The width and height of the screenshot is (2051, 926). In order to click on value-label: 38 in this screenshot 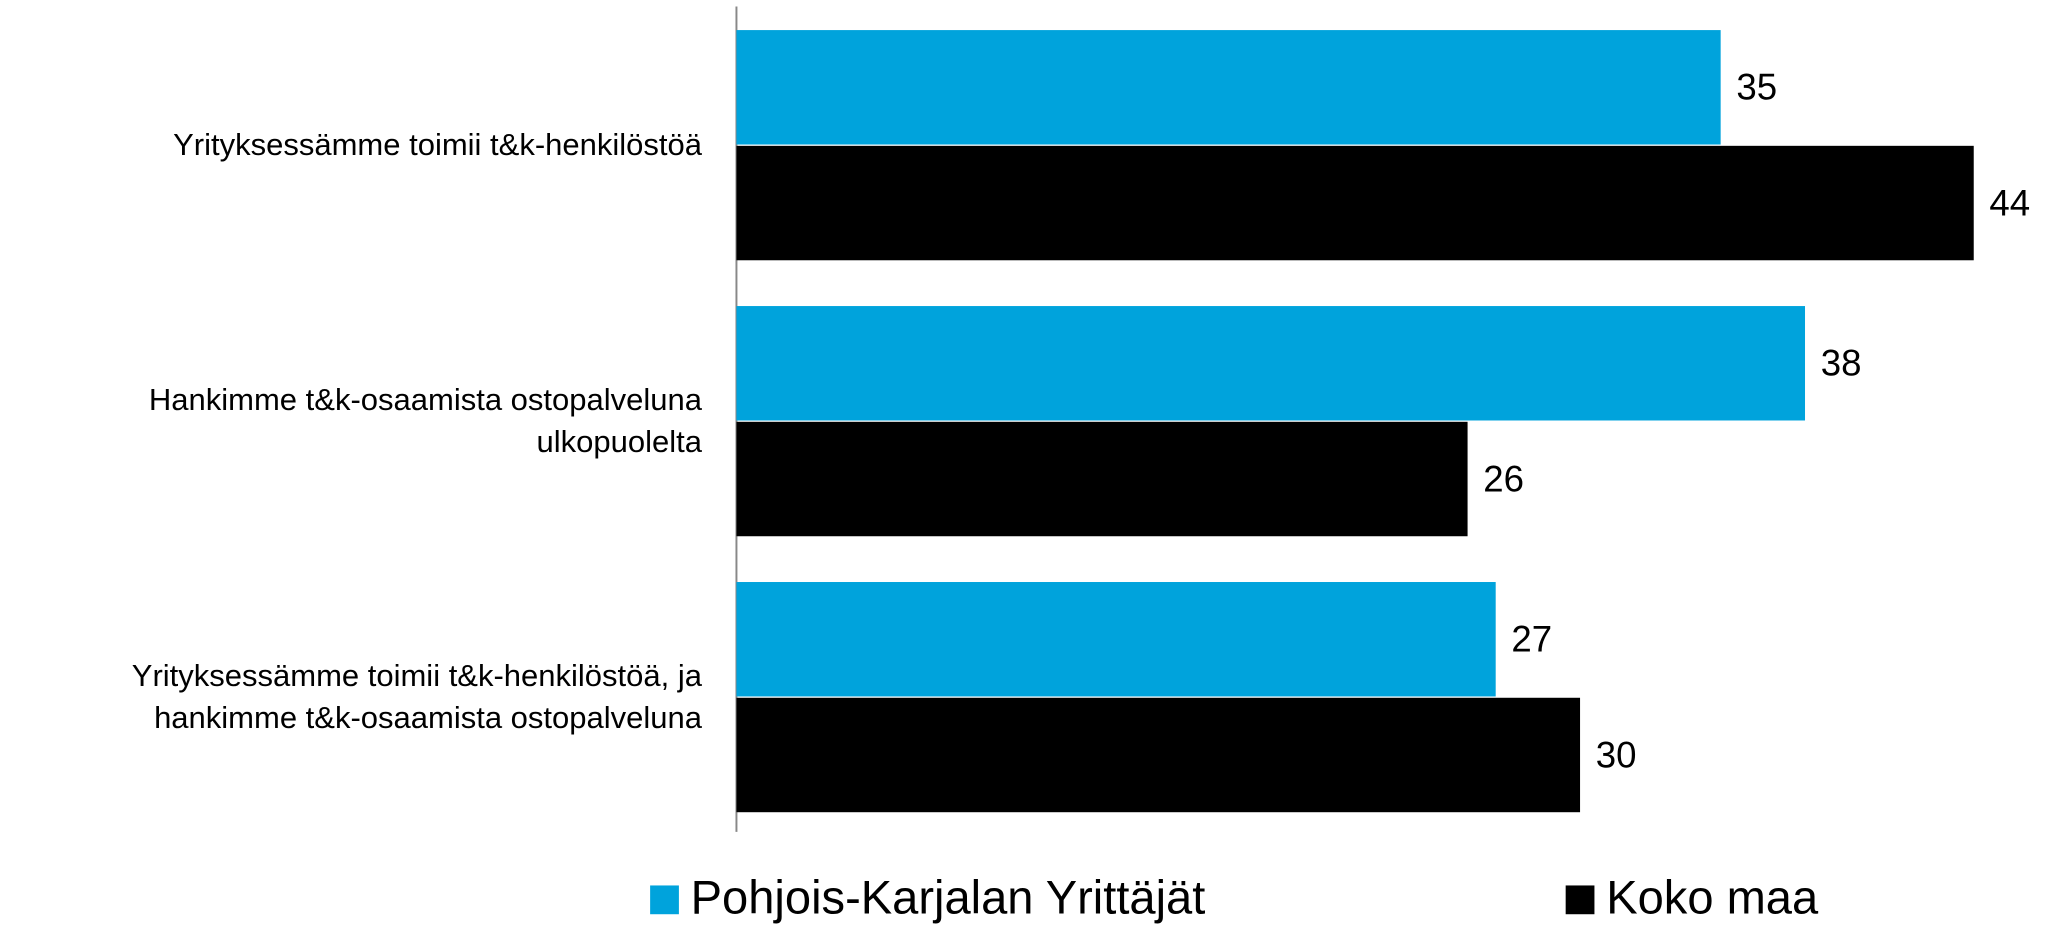, I will do `click(1841, 363)`.